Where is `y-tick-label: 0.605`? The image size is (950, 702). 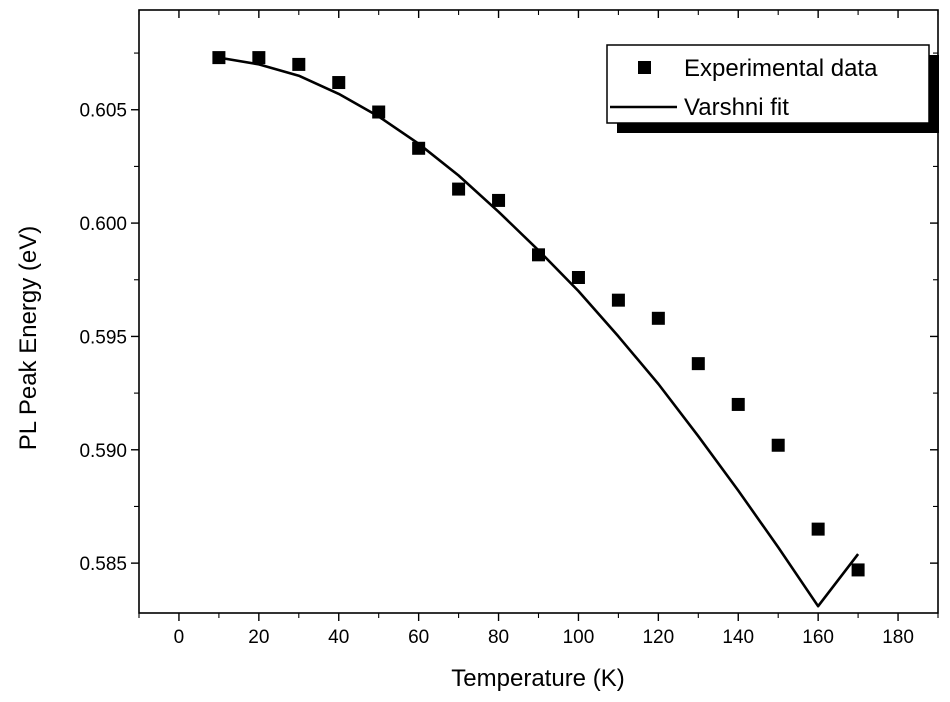
y-tick-label: 0.605 is located at coordinates (103, 111).